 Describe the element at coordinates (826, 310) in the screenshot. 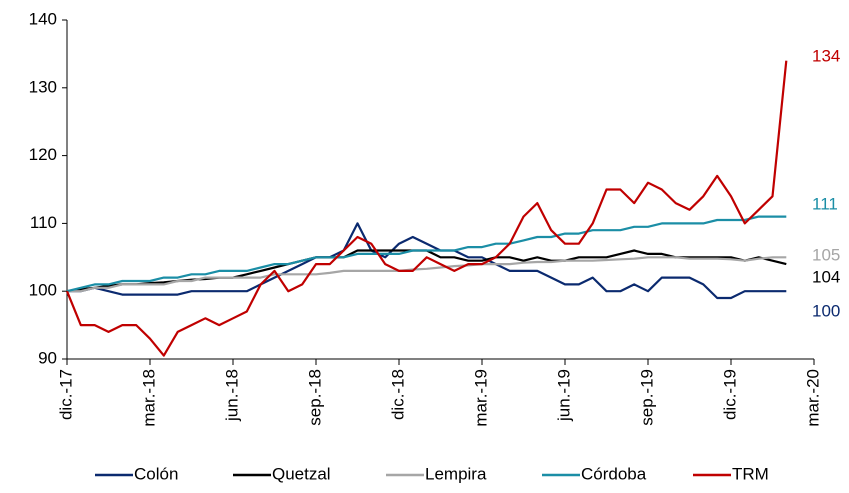

I see `end-label: 100` at that location.